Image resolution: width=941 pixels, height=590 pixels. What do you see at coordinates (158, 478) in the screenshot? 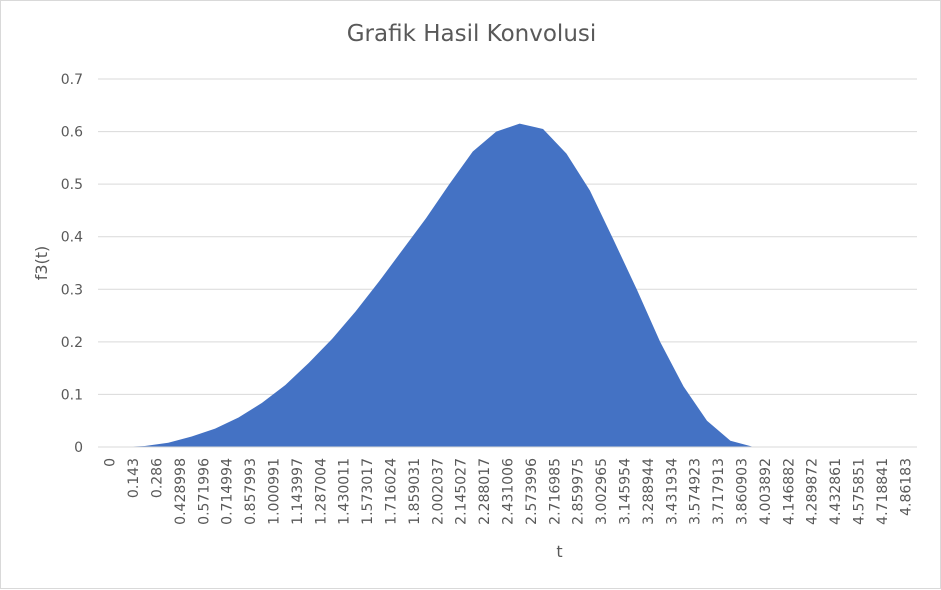
I see `x-tick-label: 0.286` at bounding box center [158, 478].